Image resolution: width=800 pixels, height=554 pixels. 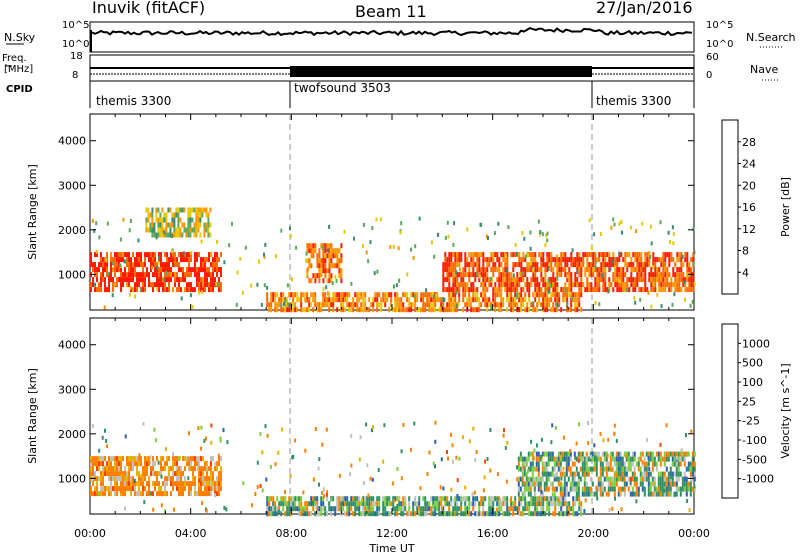 I want to click on colorbar-label: Power [dB], so click(x=785, y=207).